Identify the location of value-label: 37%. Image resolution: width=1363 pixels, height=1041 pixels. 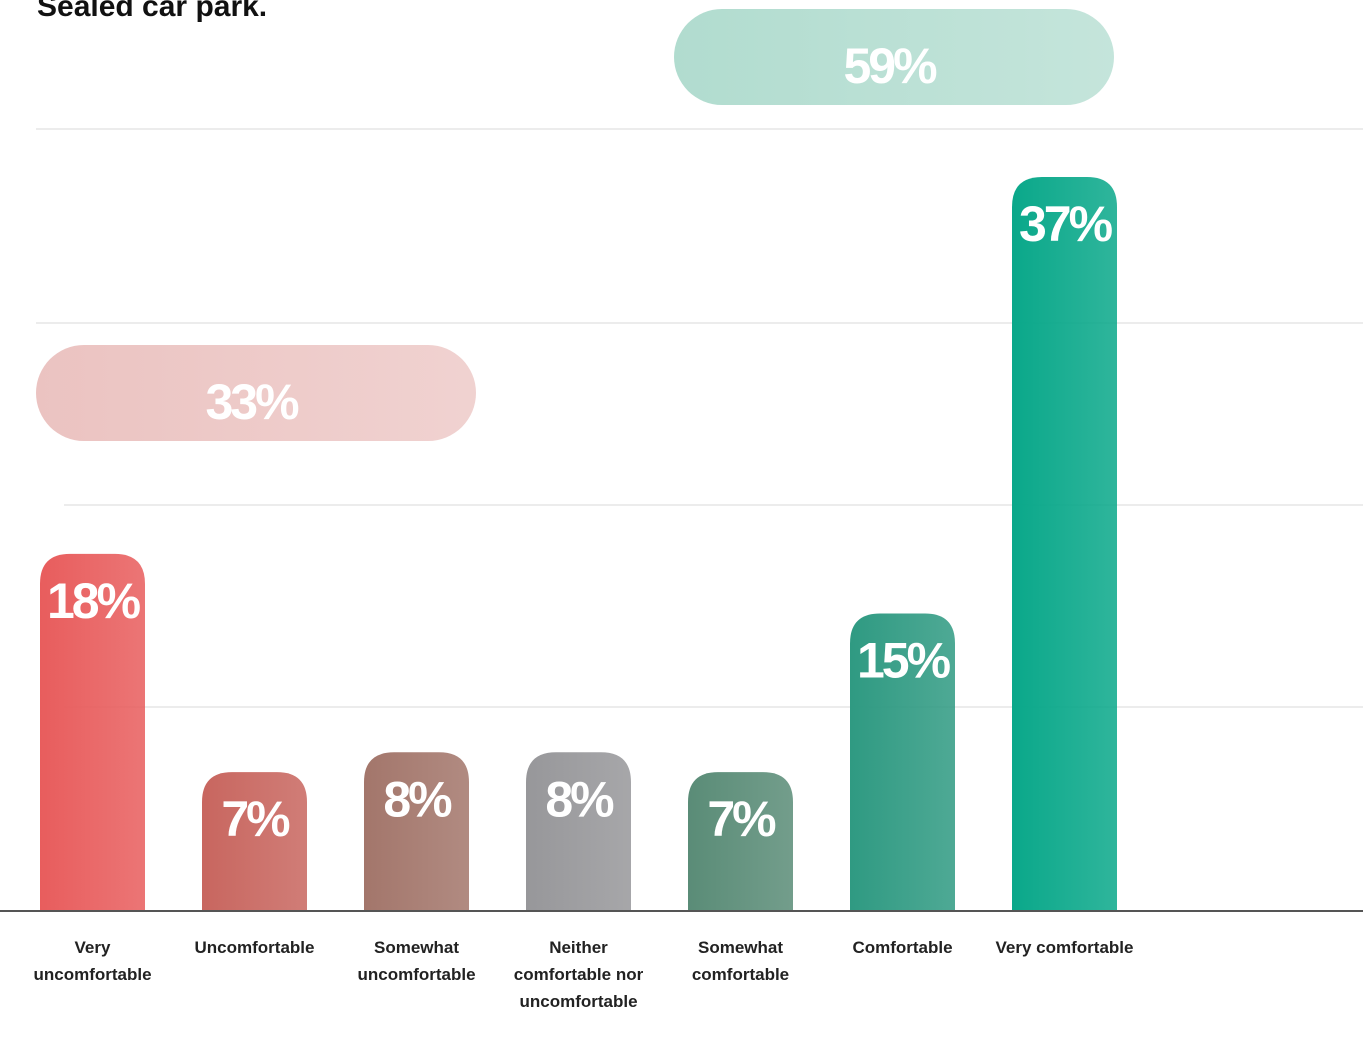
(1066, 224).